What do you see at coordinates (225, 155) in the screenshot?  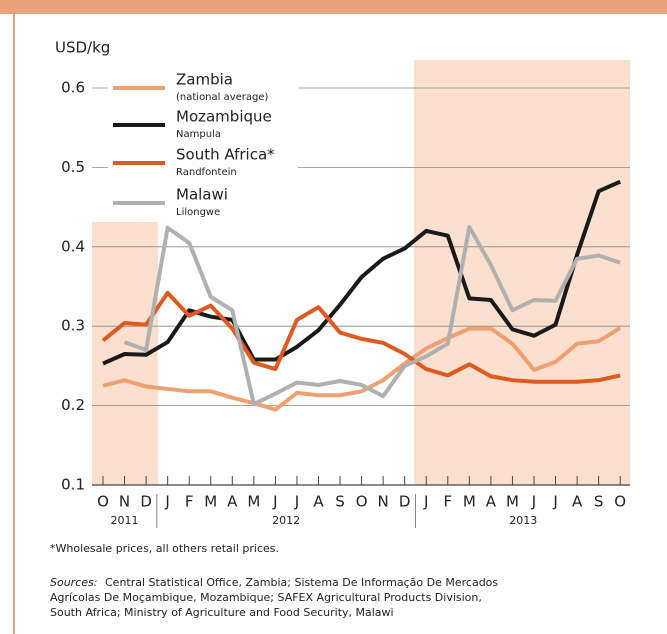 I see `legend-label: South Africa*` at bounding box center [225, 155].